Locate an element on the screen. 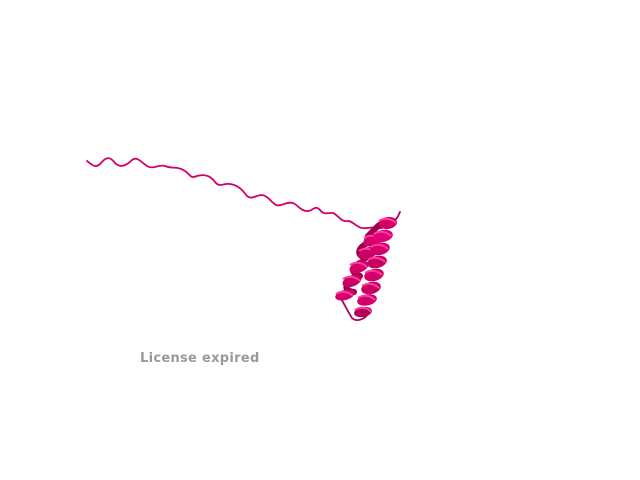  random-coil is located at coordinates (241, 193).